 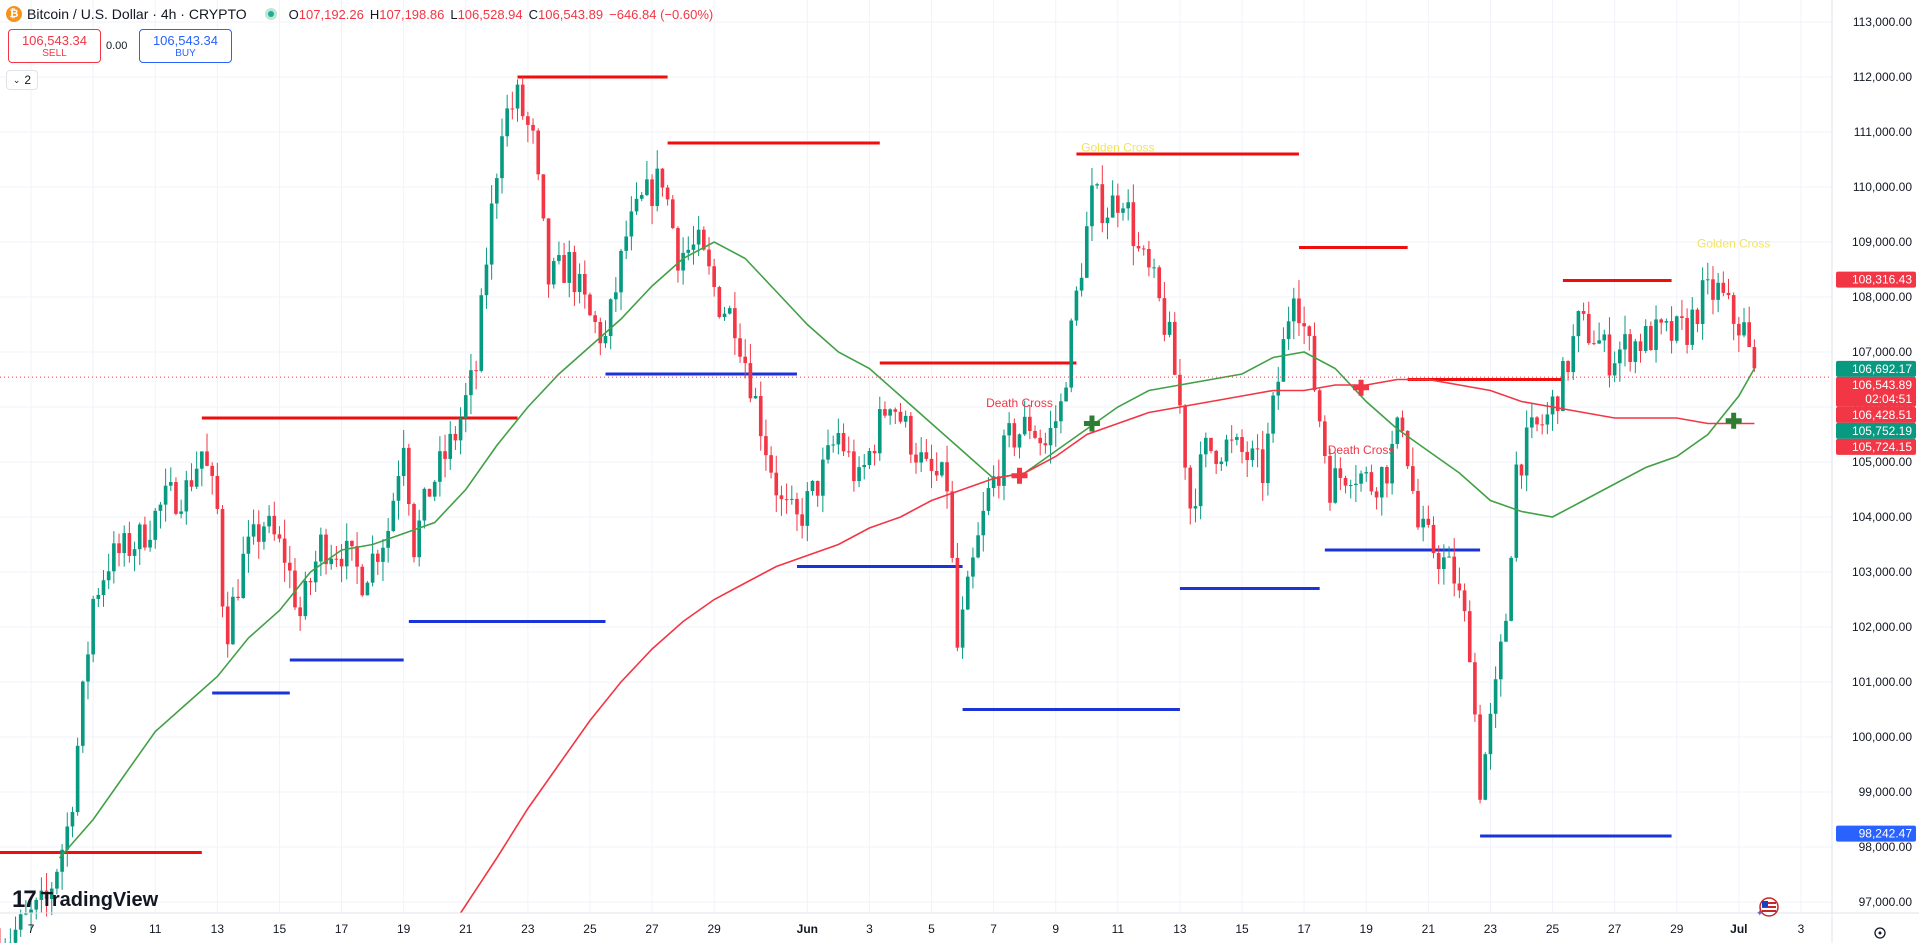 I want to click on indicator-count: 2, so click(x=28, y=80).